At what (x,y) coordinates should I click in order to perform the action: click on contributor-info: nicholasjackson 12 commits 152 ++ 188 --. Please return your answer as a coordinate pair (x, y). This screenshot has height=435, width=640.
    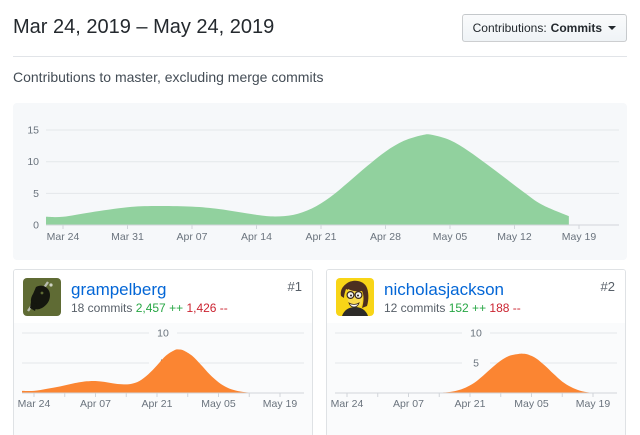
    Looking at the image, I should click on (452, 297).